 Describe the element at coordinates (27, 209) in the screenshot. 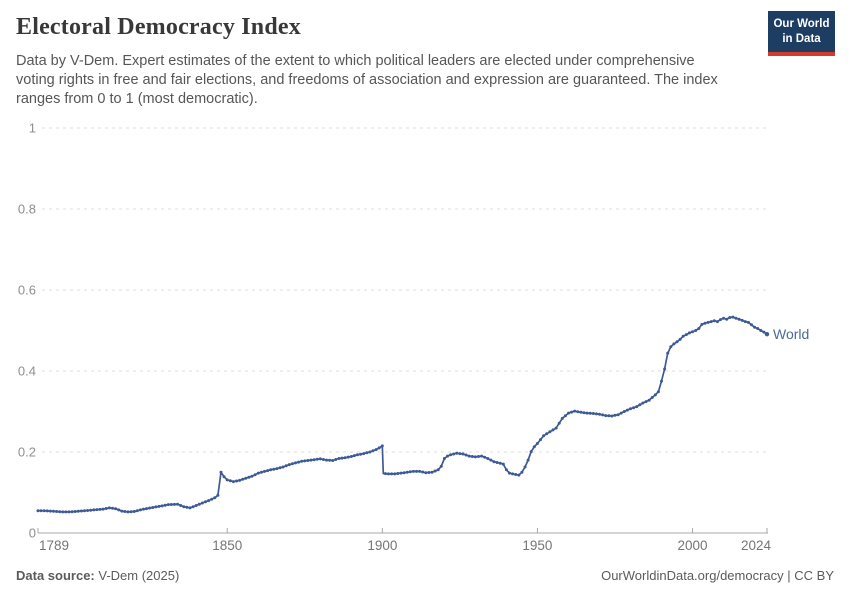

I see `y-axis-label-0.8: 0.8` at that location.